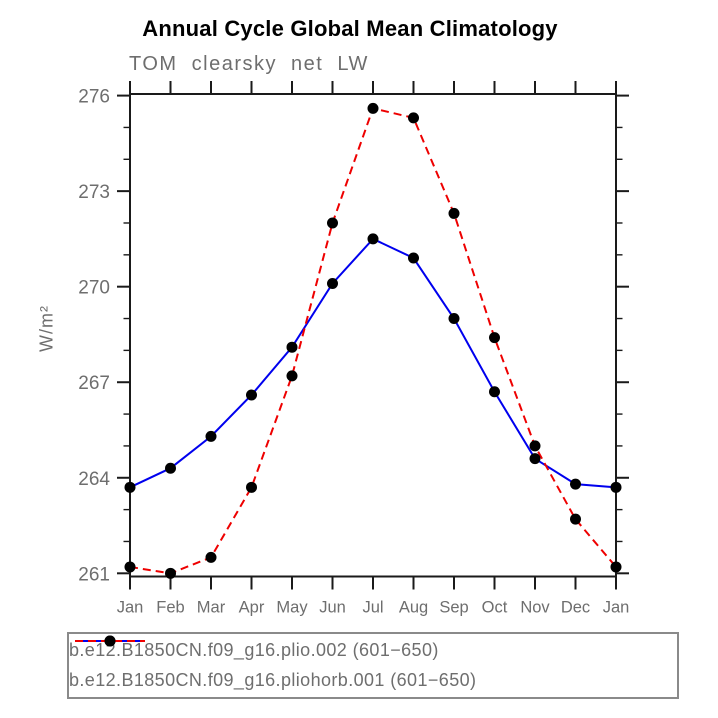 The width and height of the screenshot is (718, 718). I want to click on x-tick-label: Nov, so click(535, 608).